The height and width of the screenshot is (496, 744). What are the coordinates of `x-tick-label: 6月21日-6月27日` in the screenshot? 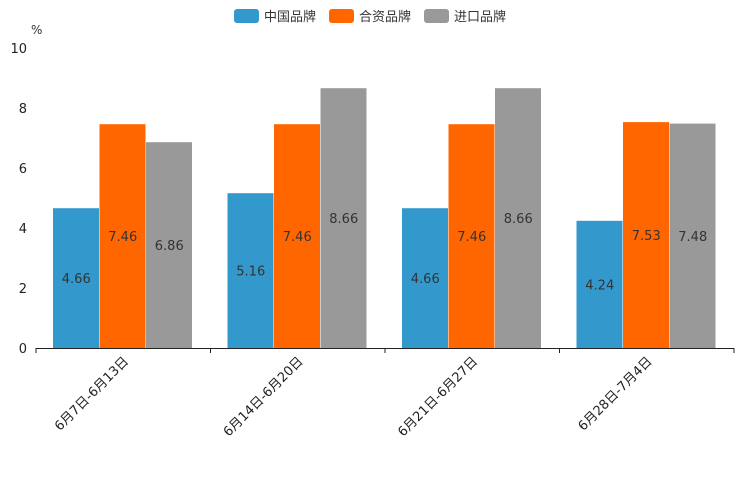 It's located at (438, 397).